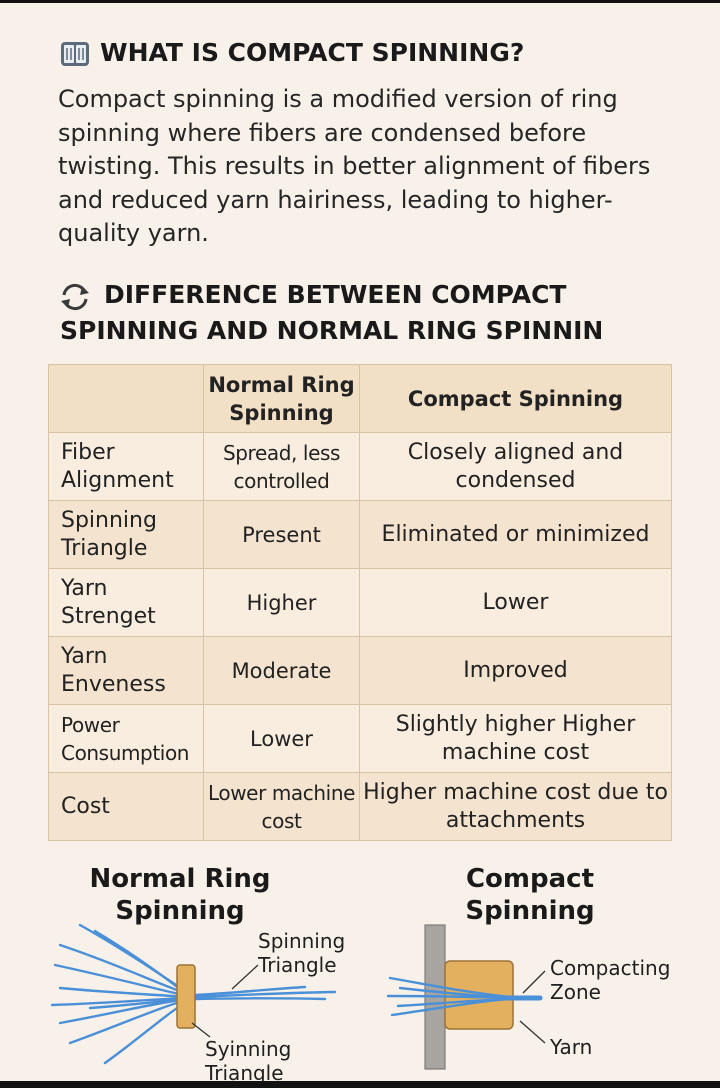 This screenshot has width=720, height=1088. What do you see at coordinates (126, 466) in the screenshot?
I see `row-label: Fiber Alignment` at bounding box center [126, 466].